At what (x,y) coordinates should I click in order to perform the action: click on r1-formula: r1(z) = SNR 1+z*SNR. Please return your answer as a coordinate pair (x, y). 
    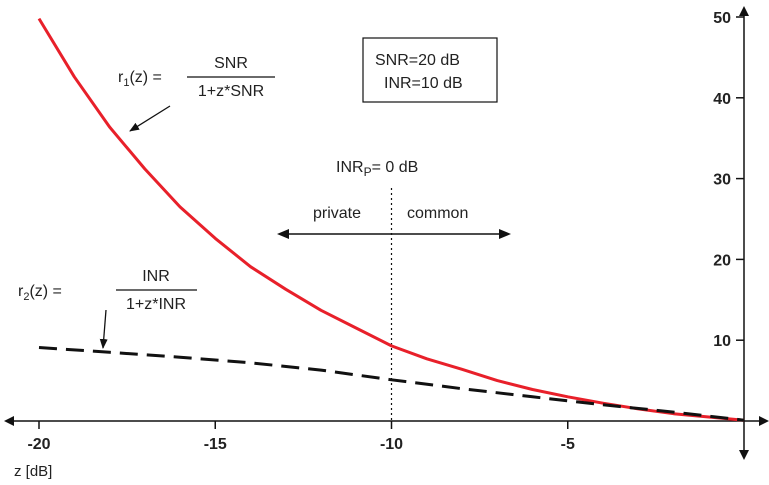
    Looking at the image, I should click on (196, 93).